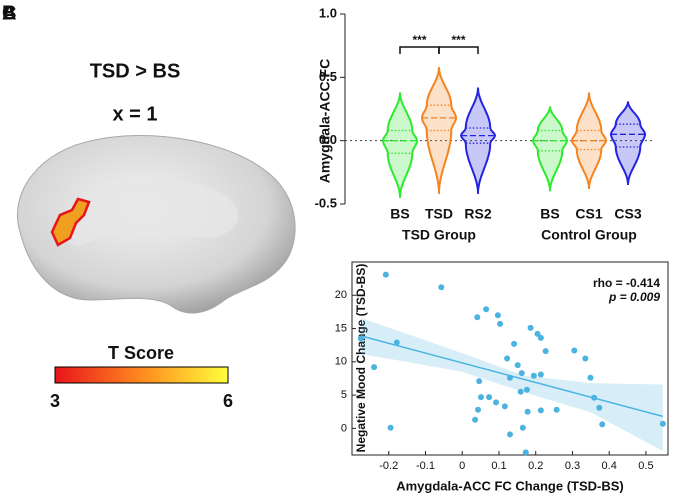 This screenshot has height=497, width=677. I want to click on annotation: p = 0.009, so click(634, 297).